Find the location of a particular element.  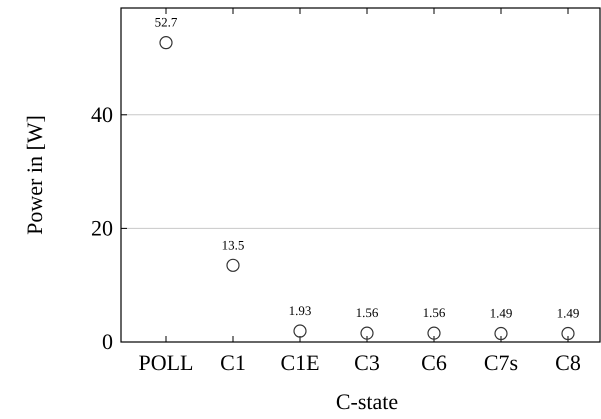

x-tick-label: C3 is located at coordinates (367, 362).